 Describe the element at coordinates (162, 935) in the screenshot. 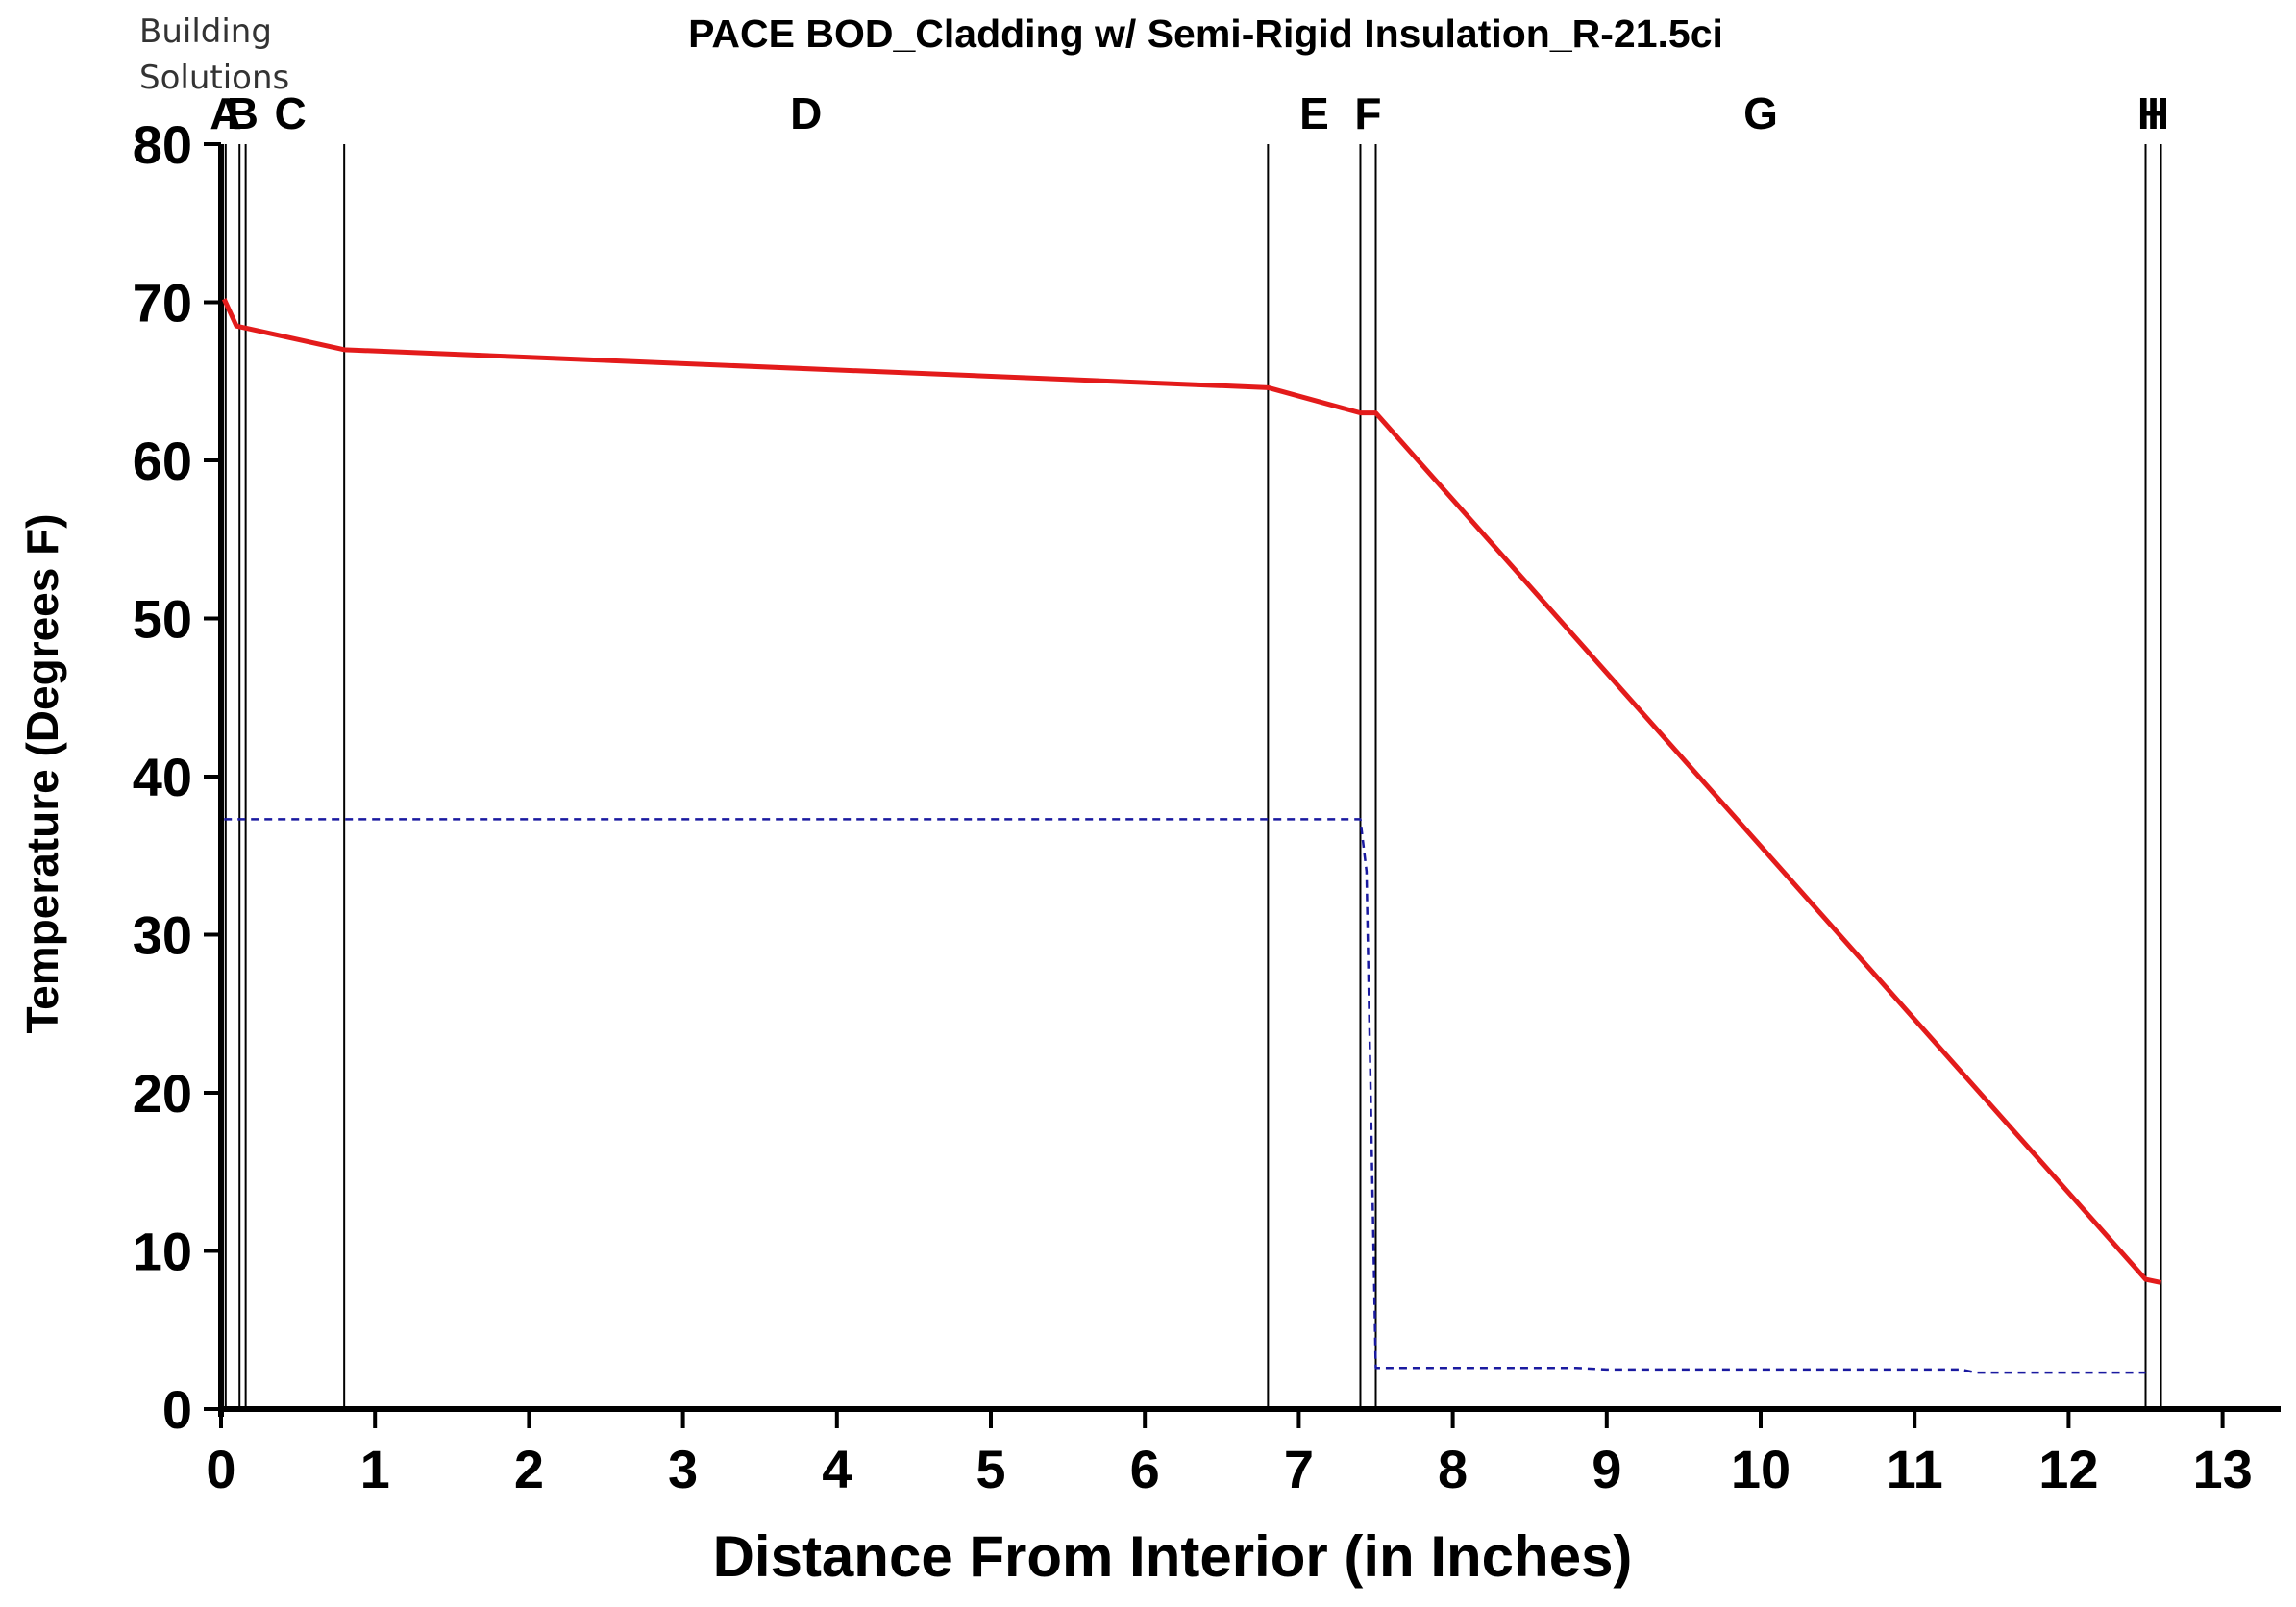

I see `y-tick-label: 30` at that location.